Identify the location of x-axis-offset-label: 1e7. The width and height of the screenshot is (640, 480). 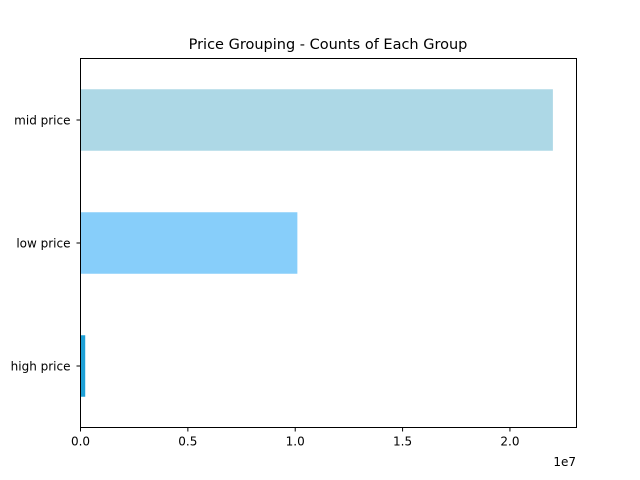
(564, 462).